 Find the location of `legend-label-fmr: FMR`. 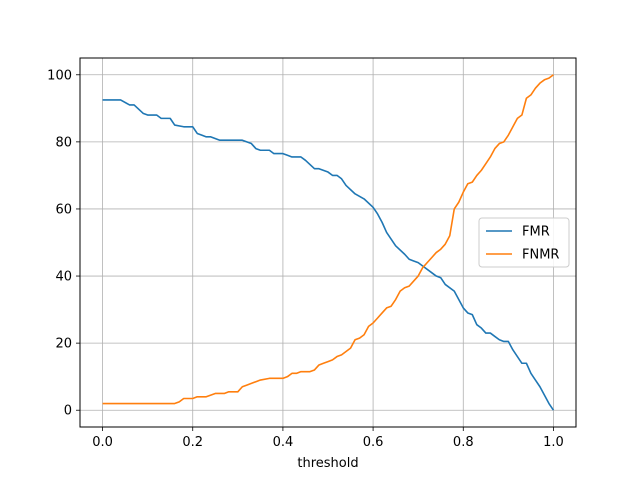

legend-label-fmr: FMR is located at coordinates (536, 232).